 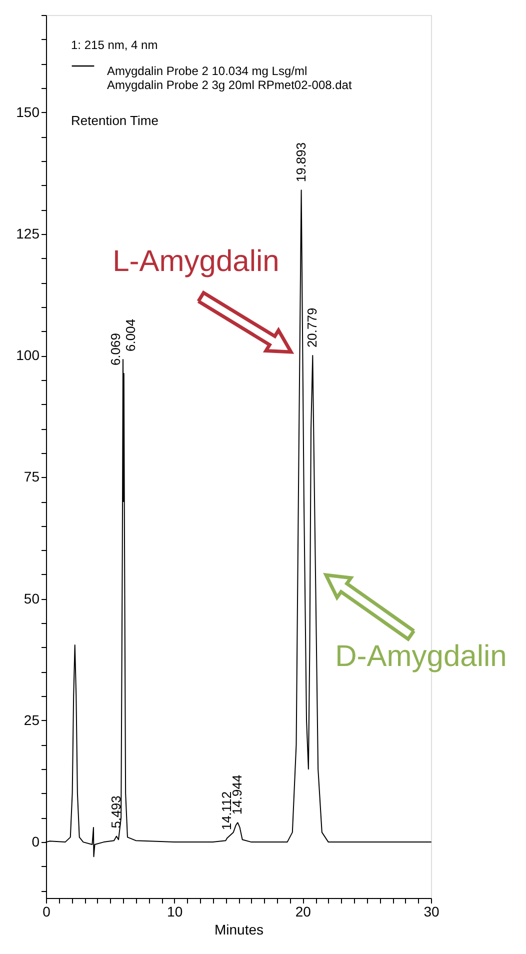 I want to click on annotation: D-Amygdalin, so click(x=421, y=656).